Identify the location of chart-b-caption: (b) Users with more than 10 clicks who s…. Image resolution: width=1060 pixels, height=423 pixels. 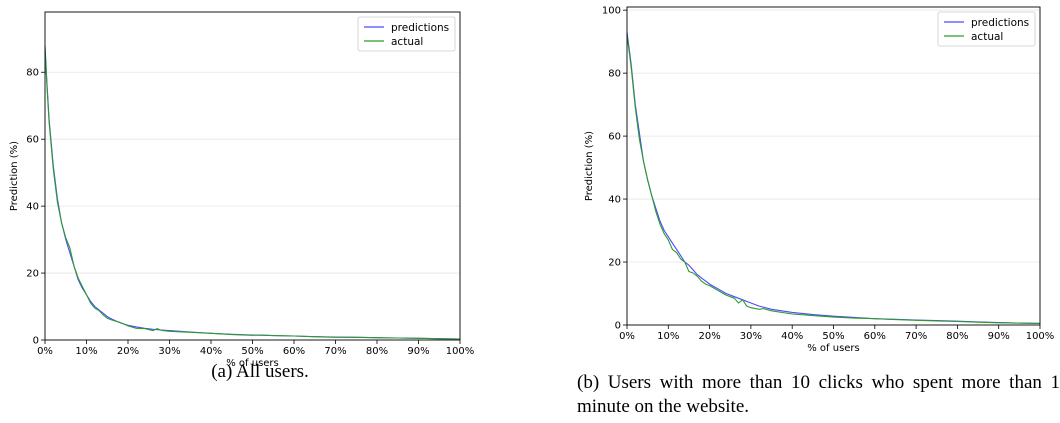
(818, 394).